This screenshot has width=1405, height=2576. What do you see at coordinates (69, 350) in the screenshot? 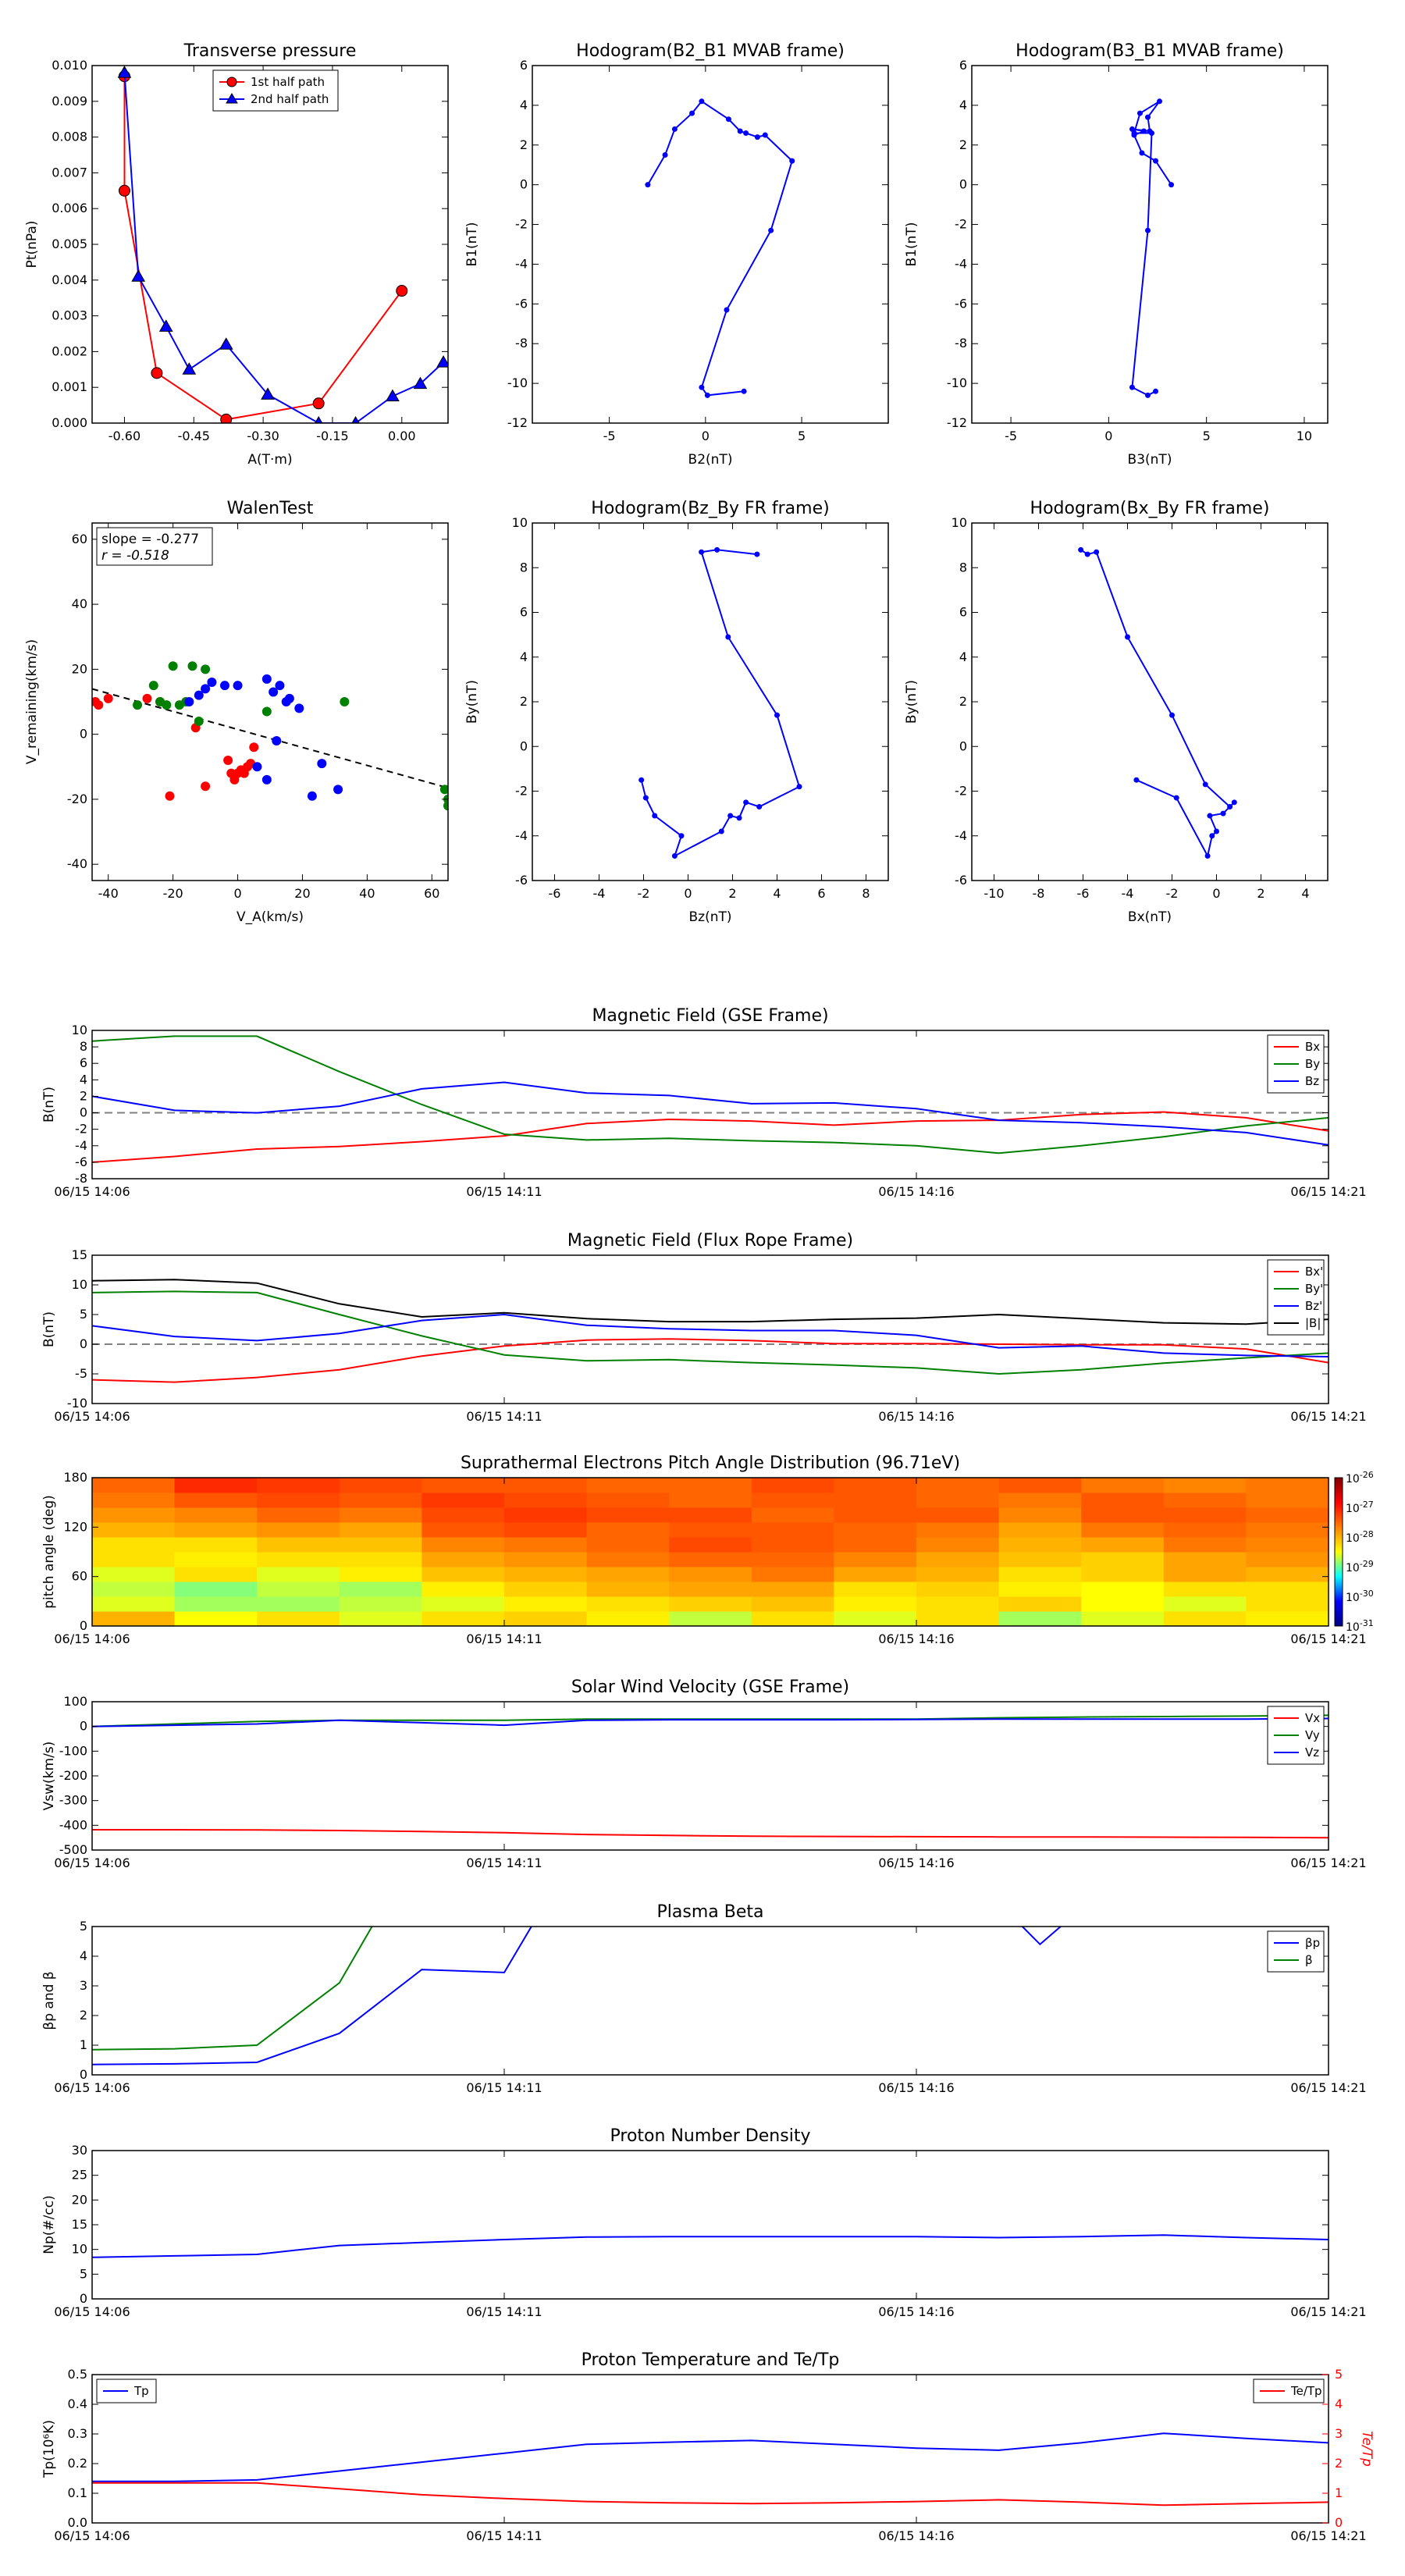
I see `y-tick-label: 0.002` at bounding box center [69, 350].